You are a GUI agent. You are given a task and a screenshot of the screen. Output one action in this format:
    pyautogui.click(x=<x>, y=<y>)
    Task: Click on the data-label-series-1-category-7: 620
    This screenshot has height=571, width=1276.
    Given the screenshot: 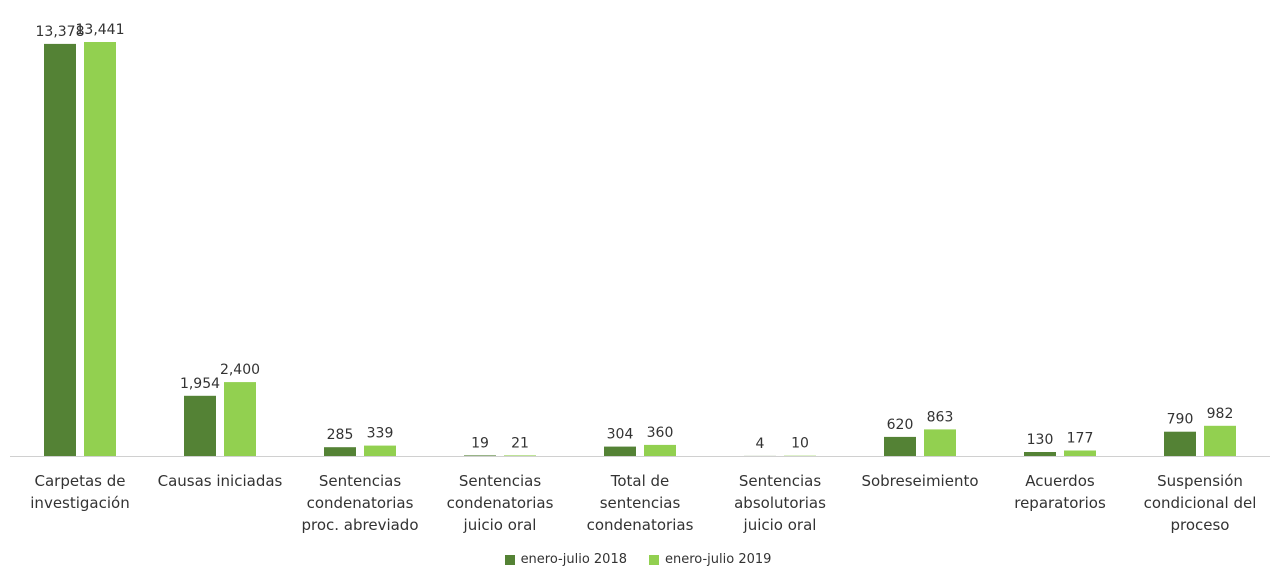 What is the action you would take?
    pyautogui.click(x=900, y=425)
    